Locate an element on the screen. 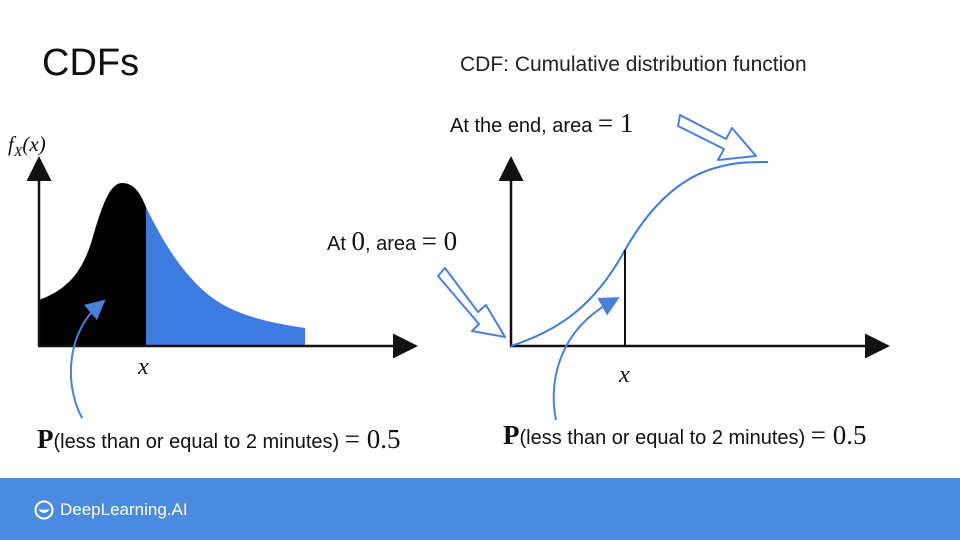  pdf-x-label: x is located at coordinates (143, 367).